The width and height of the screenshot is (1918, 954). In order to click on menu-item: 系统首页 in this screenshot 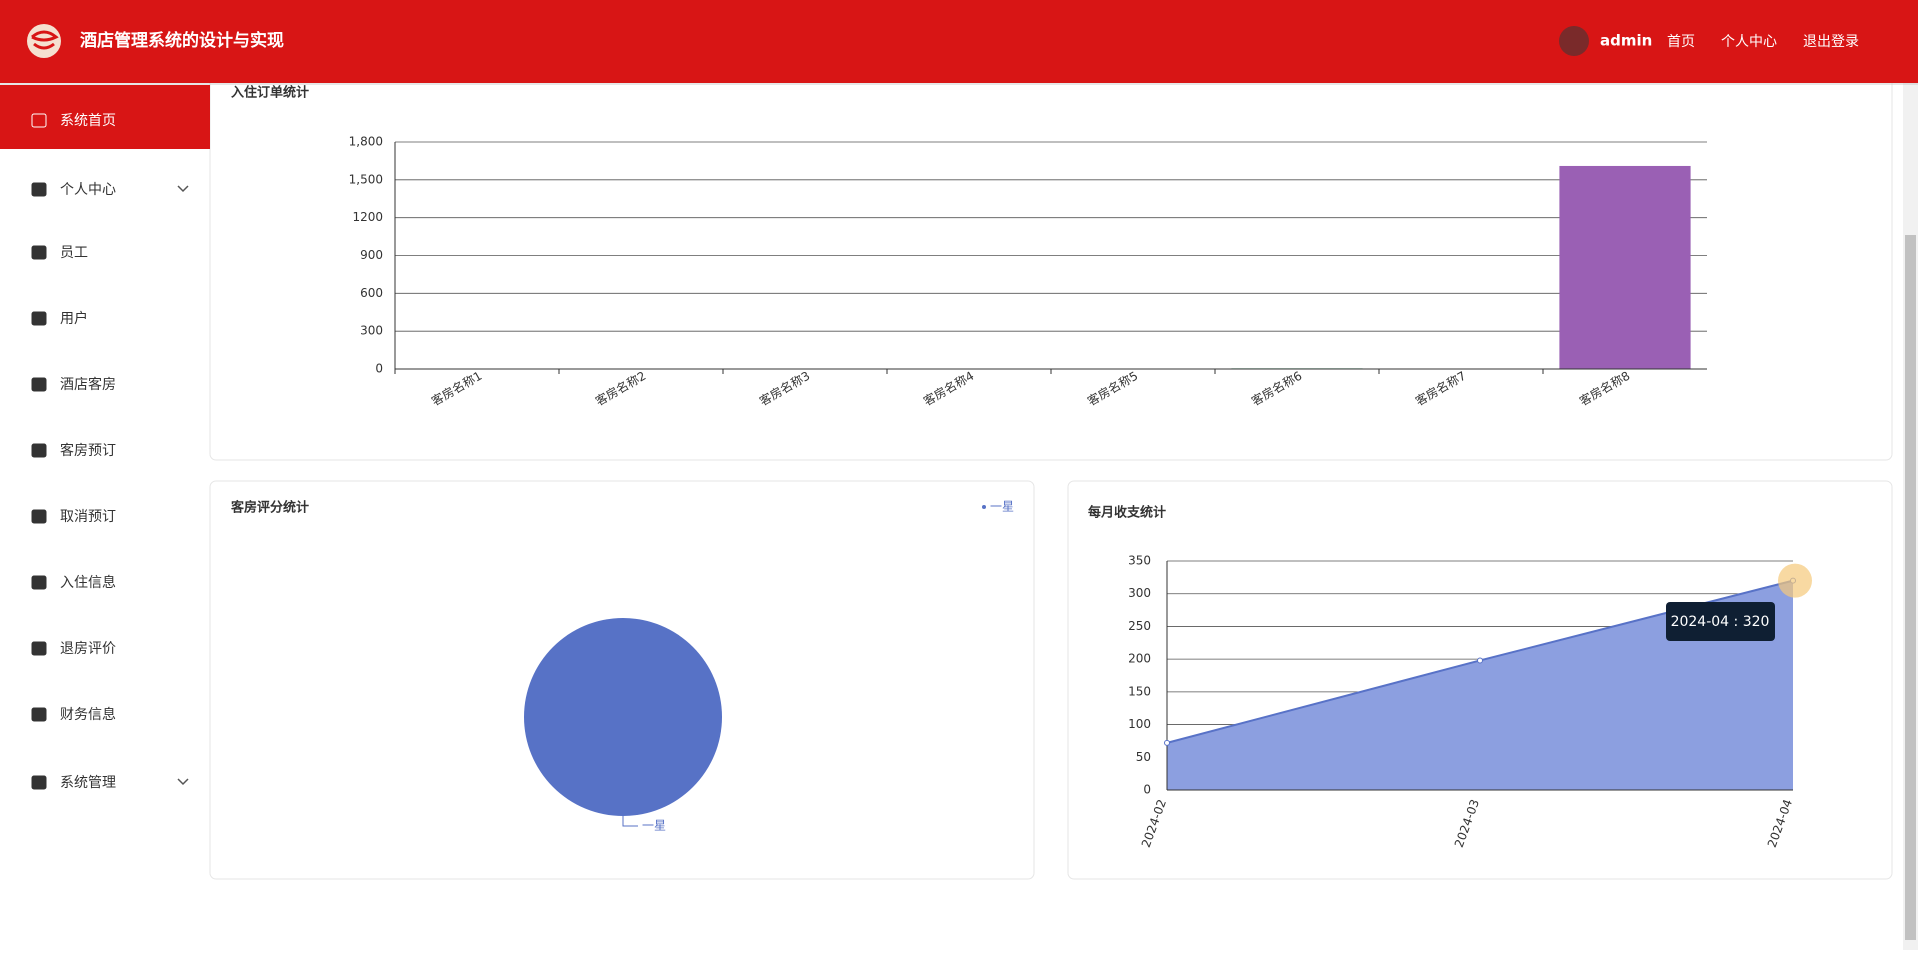, I will do `click(88, 121)`.